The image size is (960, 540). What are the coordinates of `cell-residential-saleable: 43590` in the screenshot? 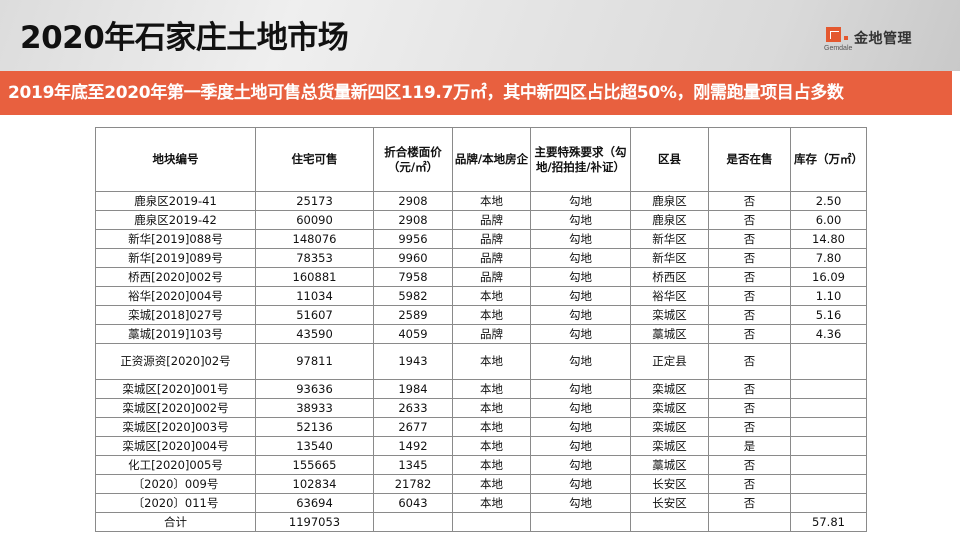 It's located at (314, 334).